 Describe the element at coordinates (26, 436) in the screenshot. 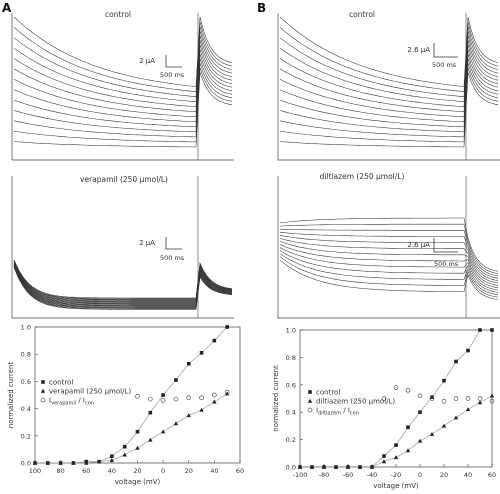

I see `y-tick-label: 0.2` at that location.